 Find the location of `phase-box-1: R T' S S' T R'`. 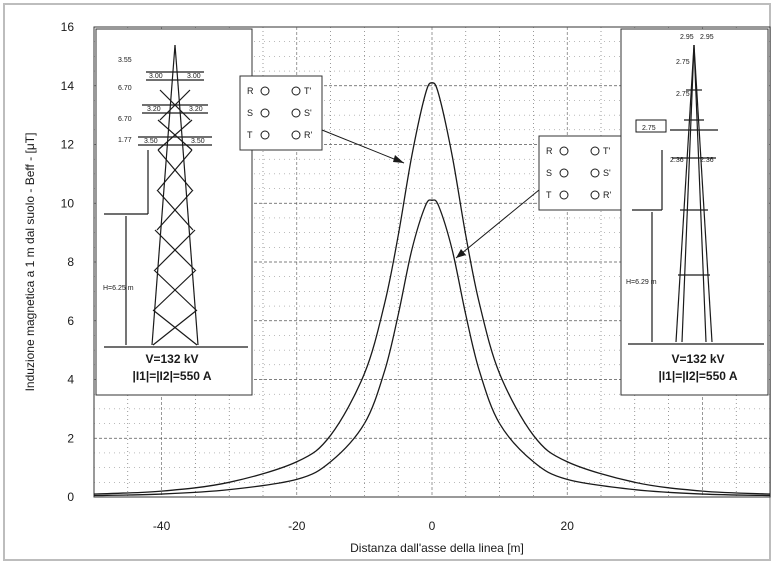

phase-box-1: R T' S S' T R' is located at coordinates (281, 113).